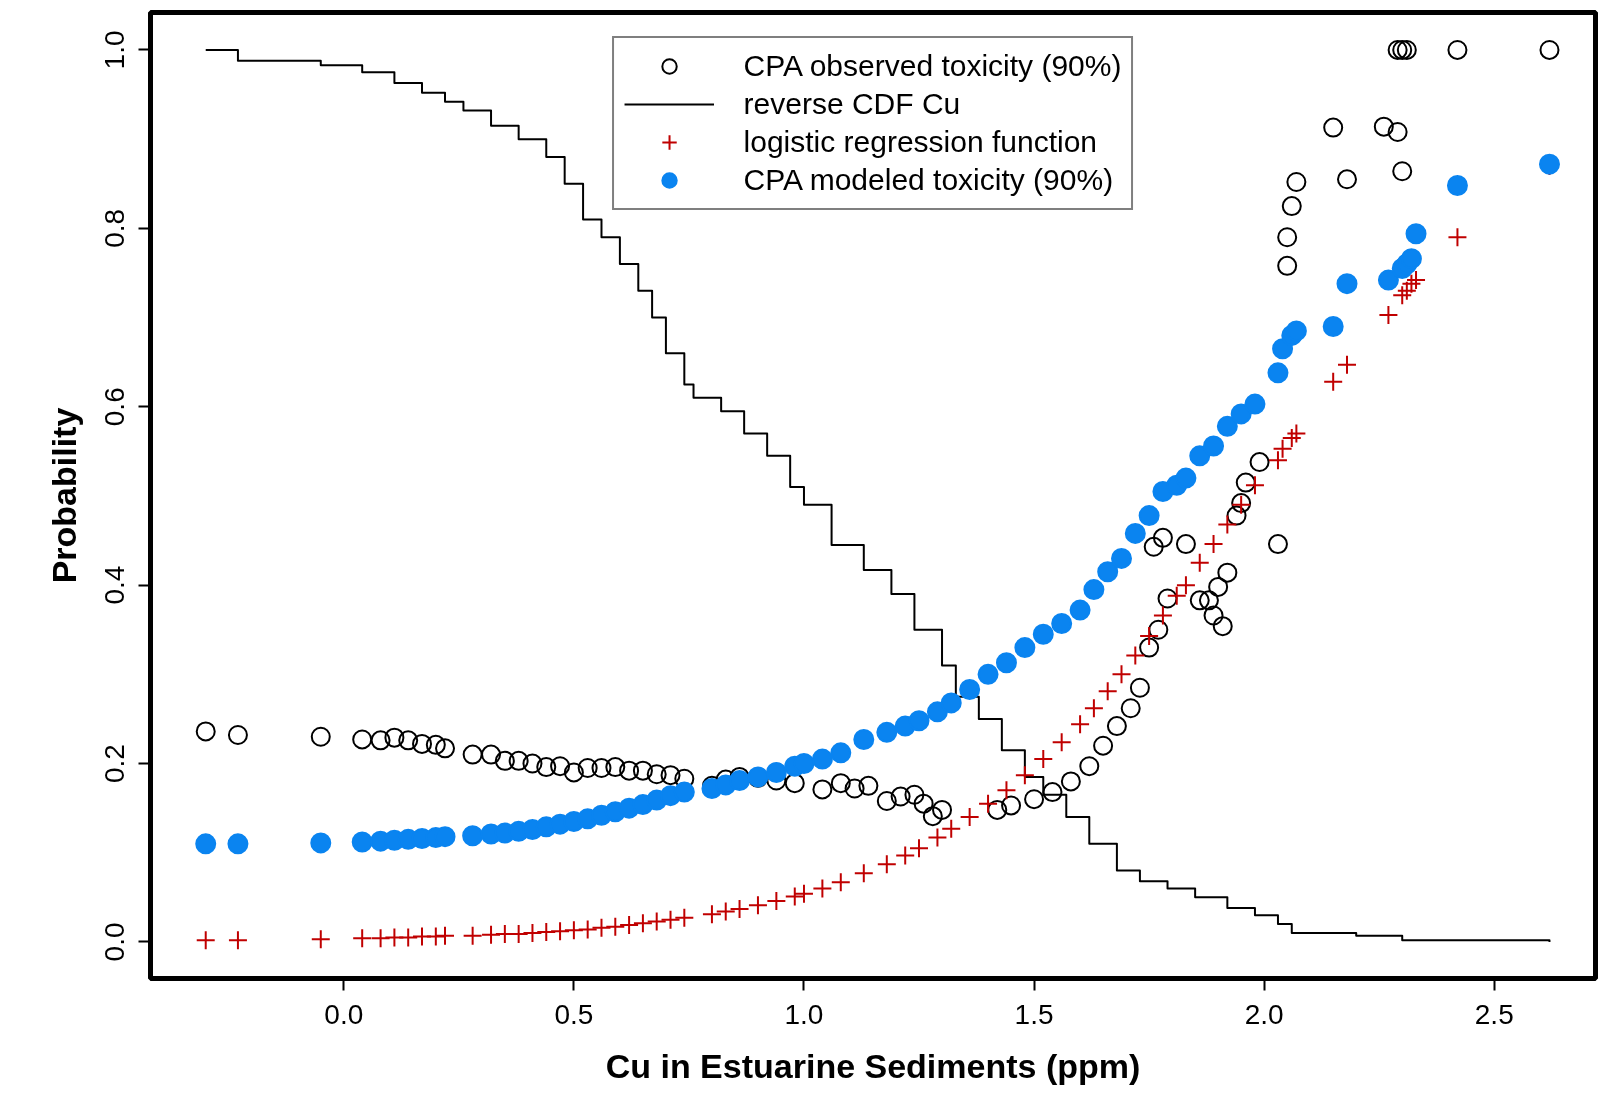  I want to click on x-tick-label: 2.0, so click(1264, 1014).